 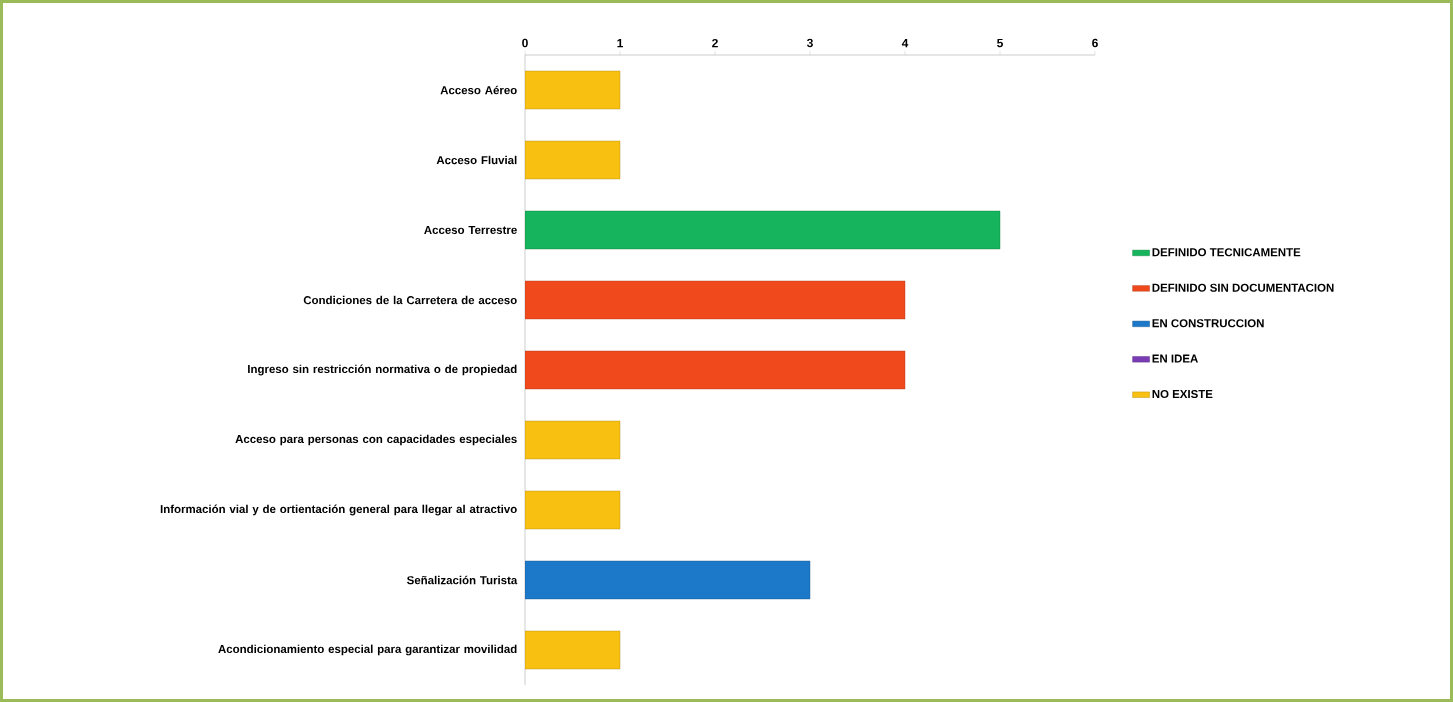 I want to click on y-tick-label: Acceso Fluvial, so click(x=476, y=160).